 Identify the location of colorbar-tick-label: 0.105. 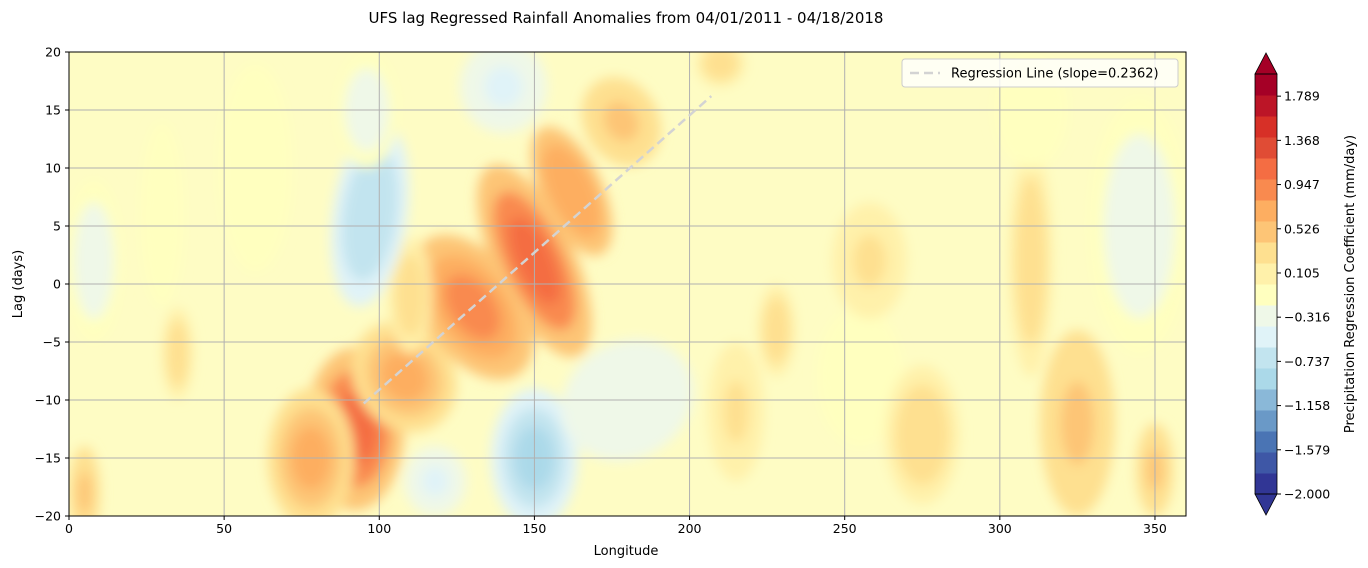
(1302, 272).